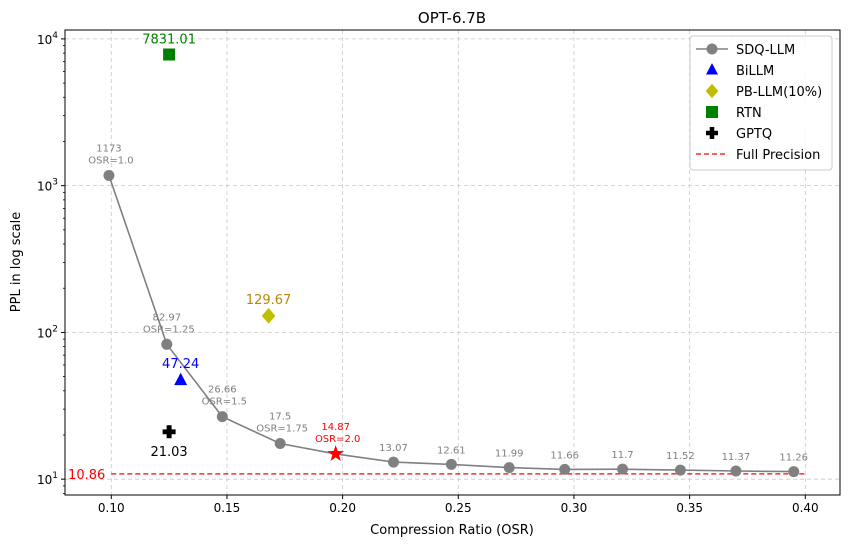  Describe the element at coordinates (622, 455) in the screenshot. I see `point-value-label: 11.7` at that location.